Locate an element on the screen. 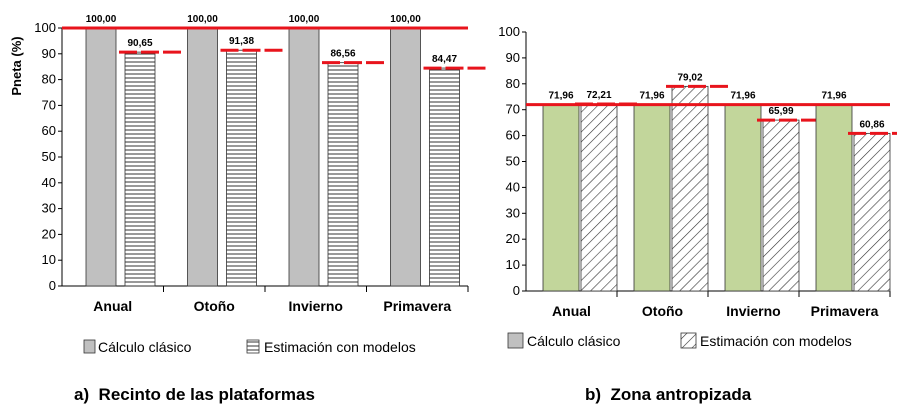 The width and height of the screenshot is (897, 409). legend-b: Cálculo clásico Estimación con modelos is located at coordinates (679, 340).